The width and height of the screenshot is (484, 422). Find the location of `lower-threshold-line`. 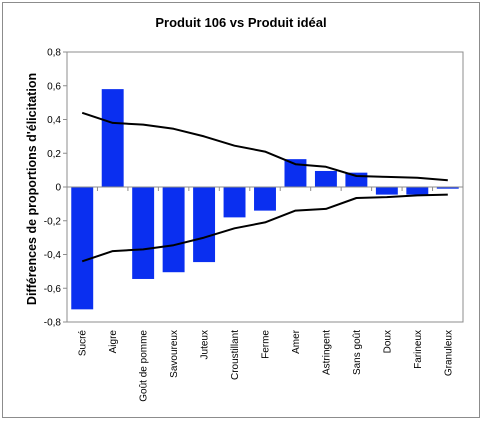

lower-threshold-line is located at coordinates (264, 228).